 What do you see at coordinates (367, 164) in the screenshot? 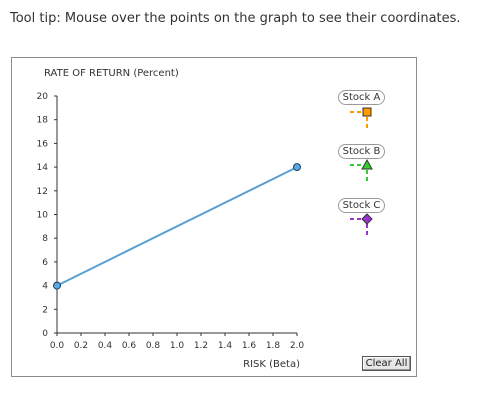
I see `stock-b-triangle-marker-icon` at bounding box center [367, 164].